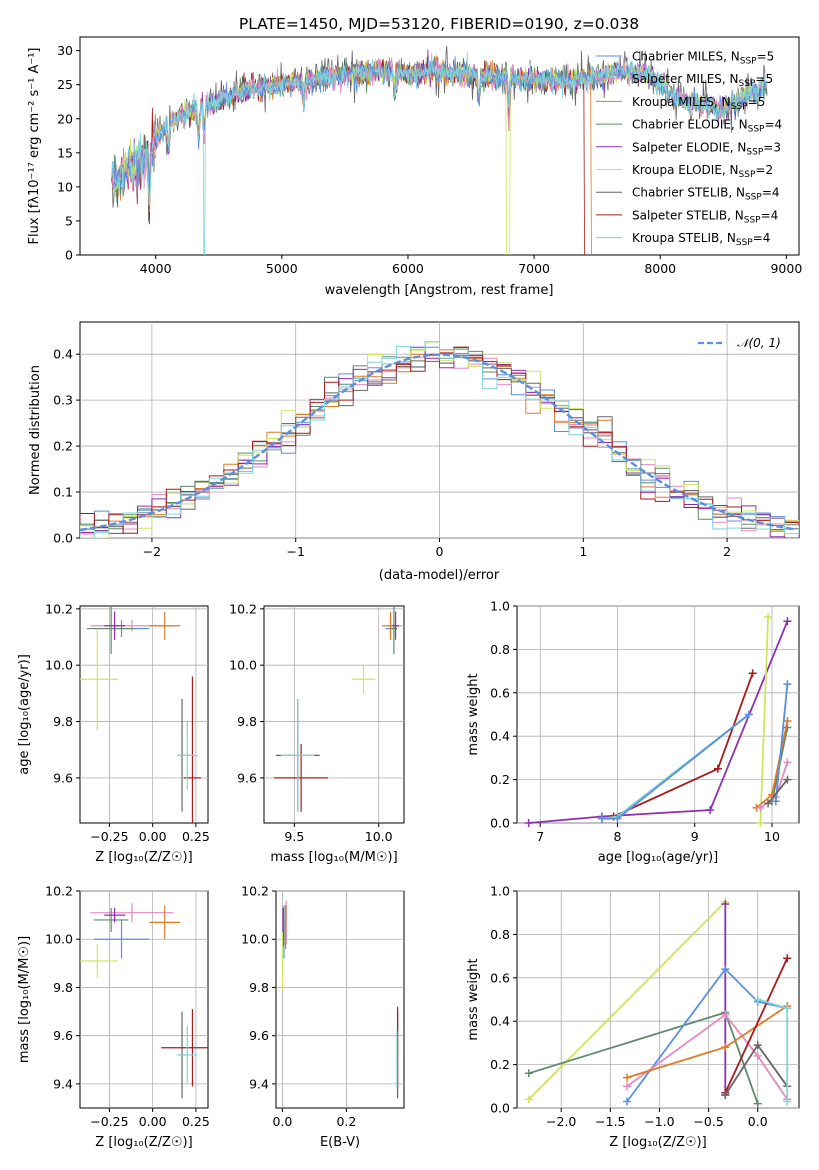 The image size is (819, 1170). Describe the element at coordinates (707, 1056) in the screenshot. I see `weight-line-salpeter_miles` at that location.